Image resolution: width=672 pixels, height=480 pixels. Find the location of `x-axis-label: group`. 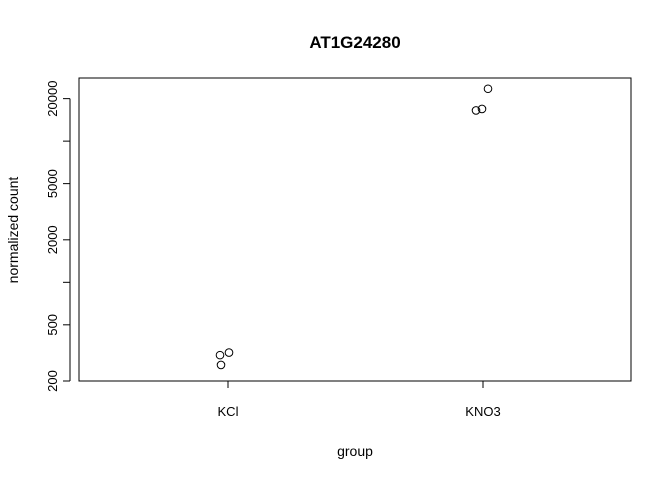

x-axis-label: group is located at coordinates (355, 451).